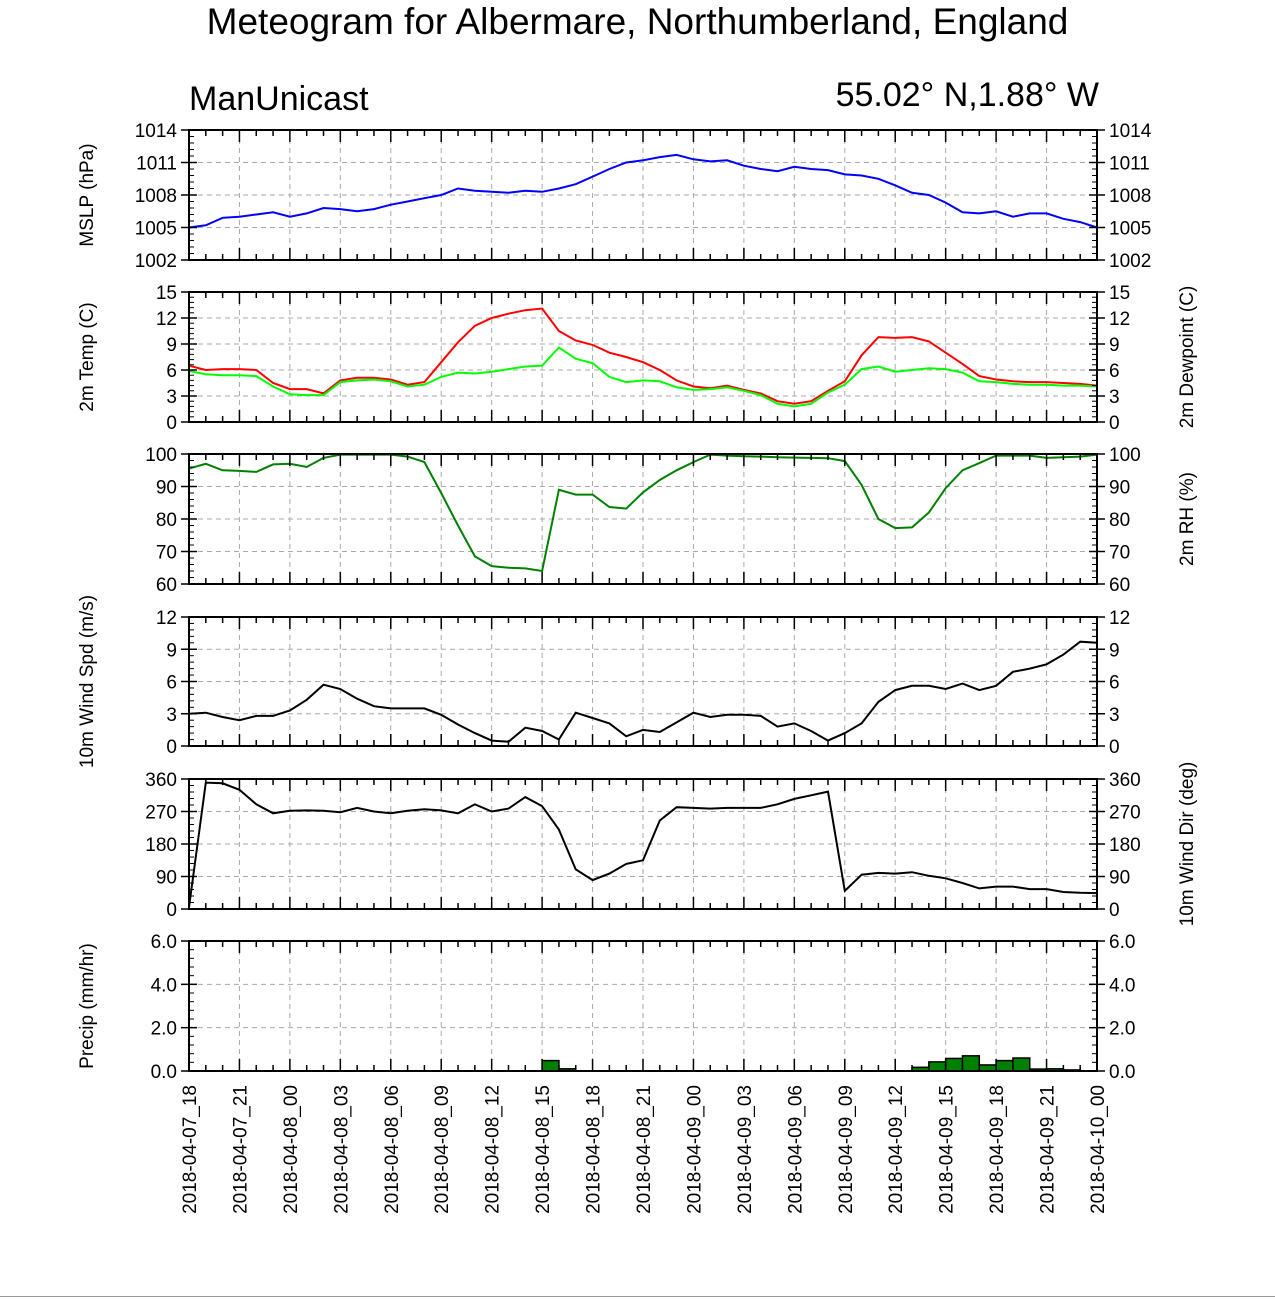 Image resolution: width=1275 pixels, height=1299 pixels. Describe the element at coordinates (161, 813) in the screenshot. I see `y-tick-label-left: 270` at that location.